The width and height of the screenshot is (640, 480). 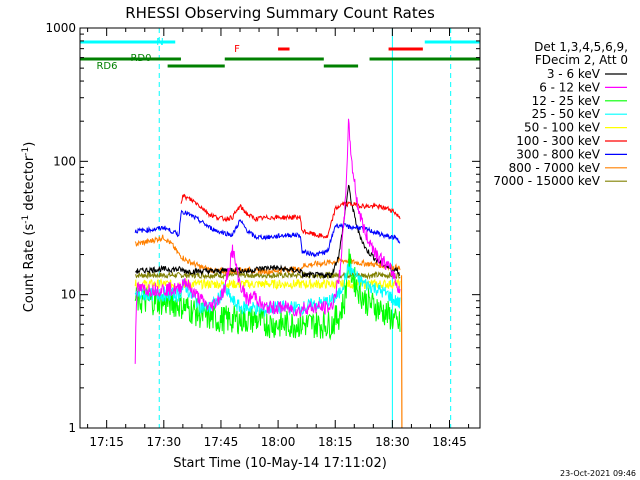 I want to click on series-drop-line, so click(x=401, y=351).